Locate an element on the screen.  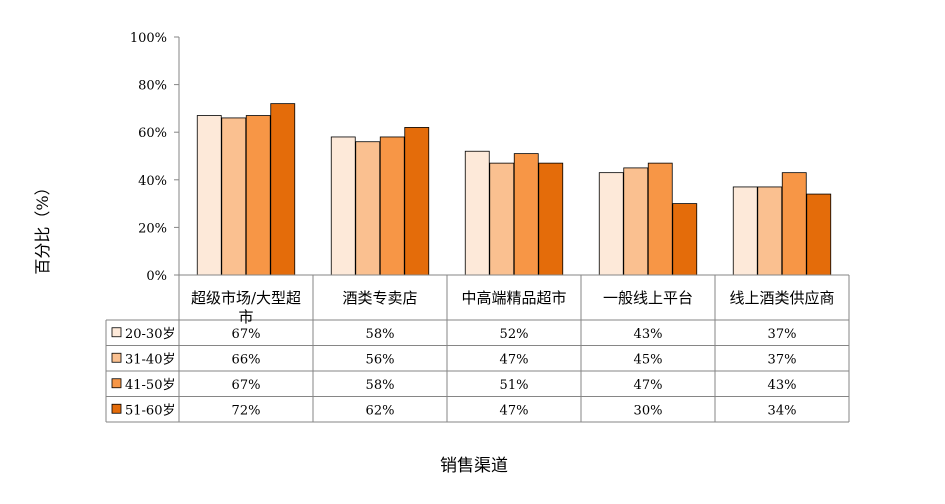
legend-label: 20-30岁 is located at coordinates (150, 334).